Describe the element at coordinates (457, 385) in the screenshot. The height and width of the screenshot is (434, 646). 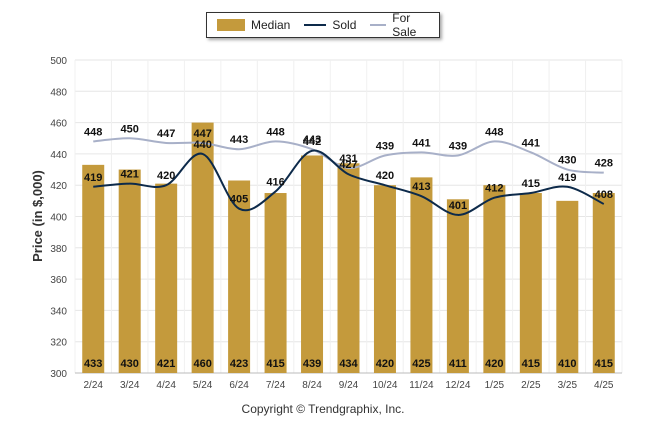
I see `x-tick-label: 12/24` at that location.